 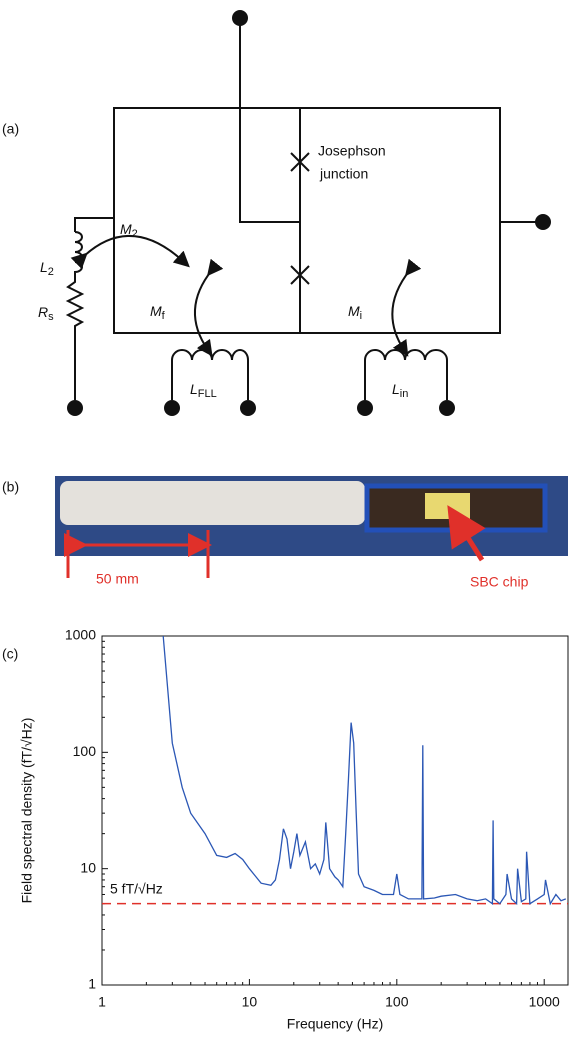 What do you see at coordinates (46, 313) in the screenshot?
I see `circuit-label: Rs` at bounding box center [46, 313].